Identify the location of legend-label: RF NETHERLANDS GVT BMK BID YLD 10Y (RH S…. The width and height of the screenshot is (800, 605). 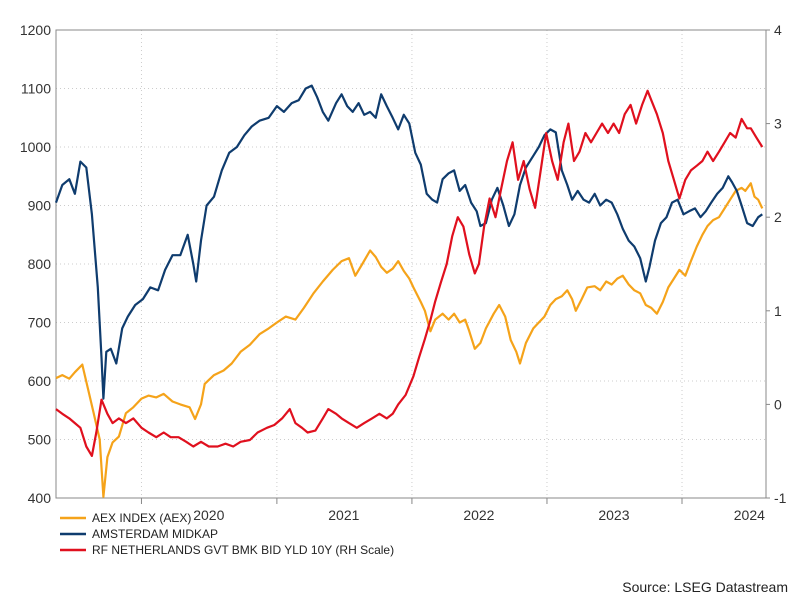
(243, 550).